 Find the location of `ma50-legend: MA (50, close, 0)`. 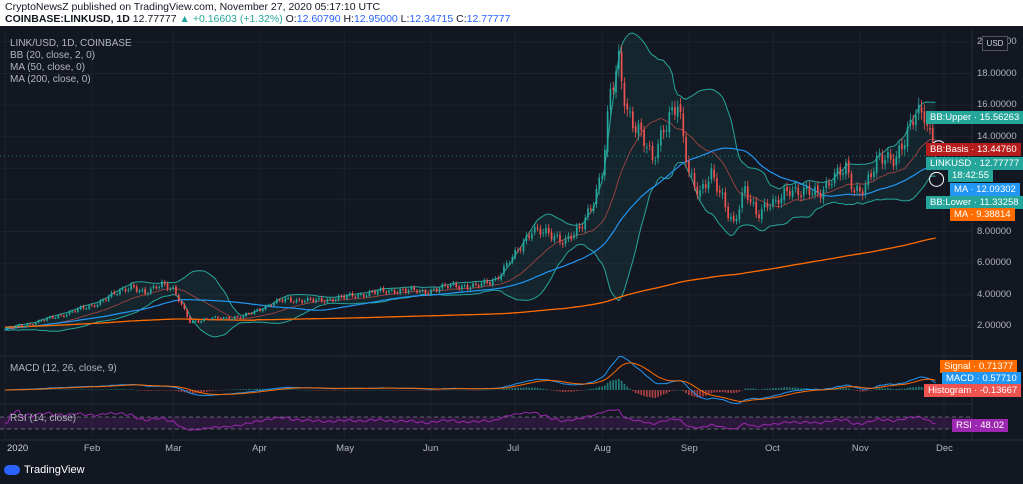

ma50-legend: MA (50, close, 0) is located at coordinates (48, 67).